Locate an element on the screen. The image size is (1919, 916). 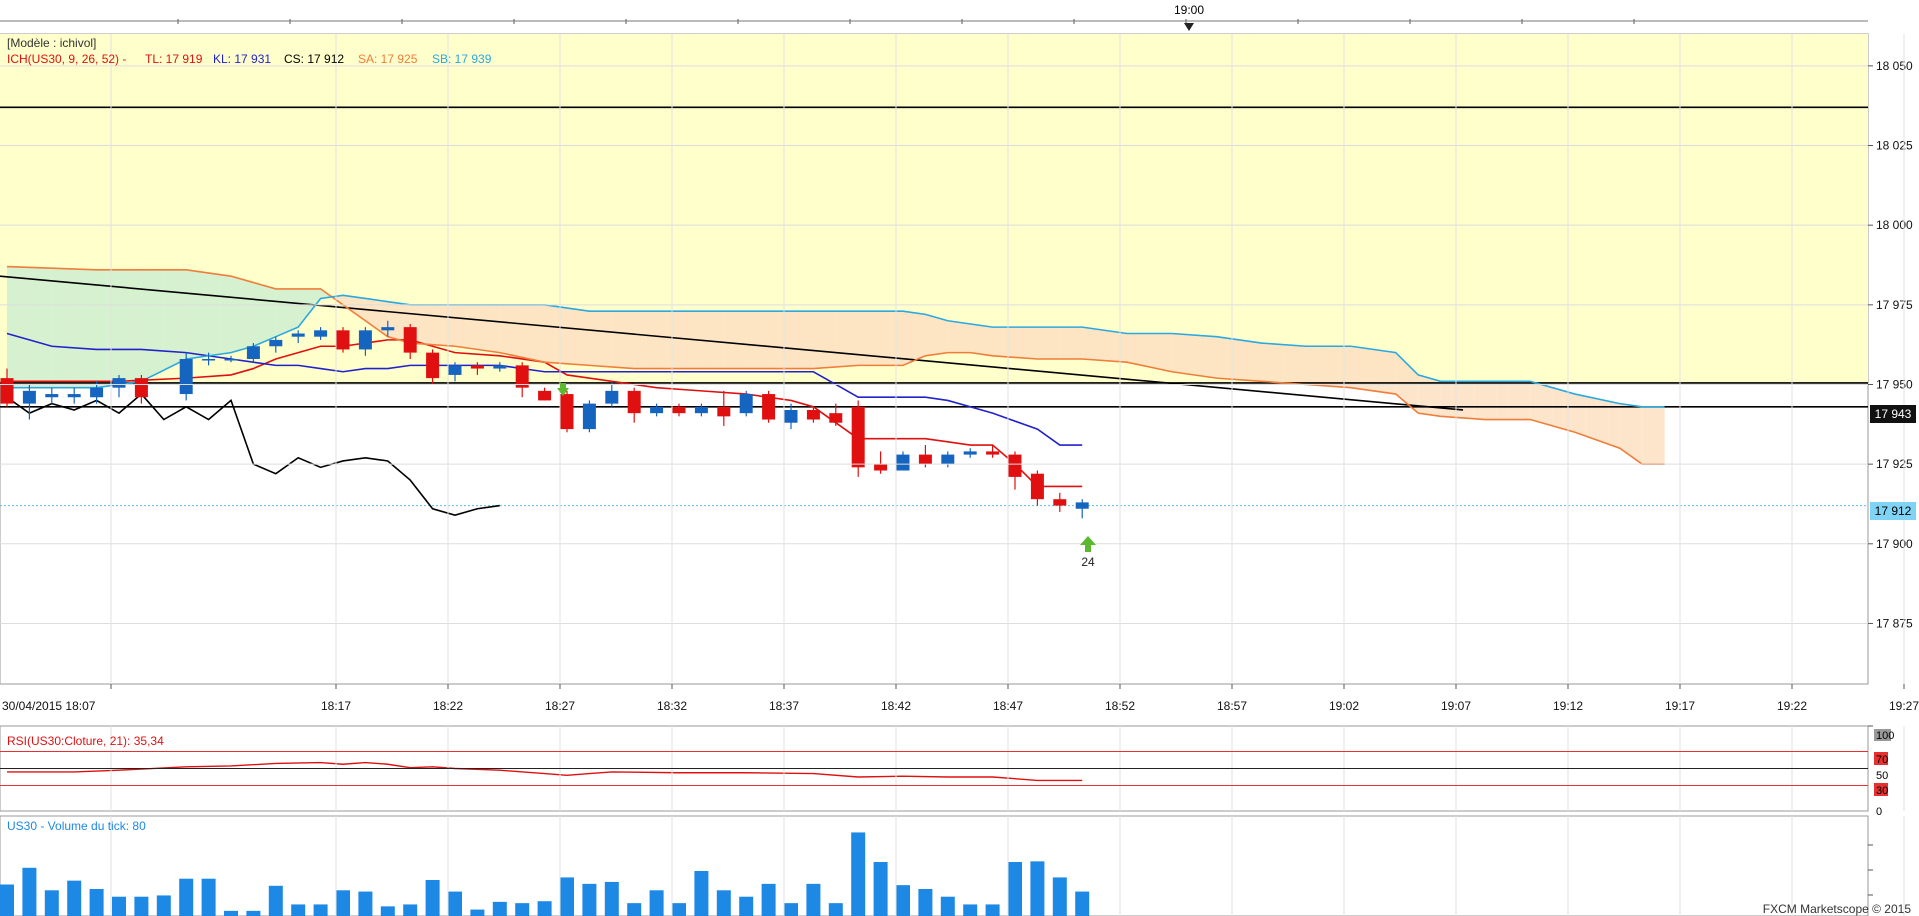
rsi-scale-70: 70 is located at coordinates (1882, 760).